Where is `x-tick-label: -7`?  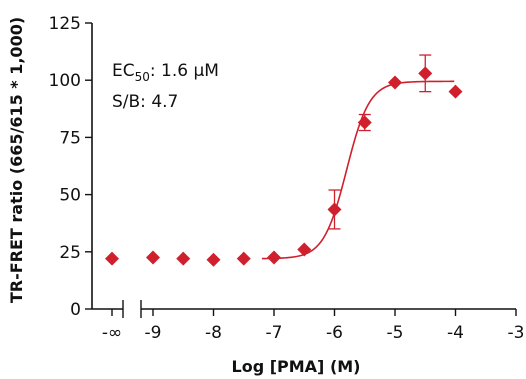 x-tick-label: -7 is located at coordinates (274, 333).